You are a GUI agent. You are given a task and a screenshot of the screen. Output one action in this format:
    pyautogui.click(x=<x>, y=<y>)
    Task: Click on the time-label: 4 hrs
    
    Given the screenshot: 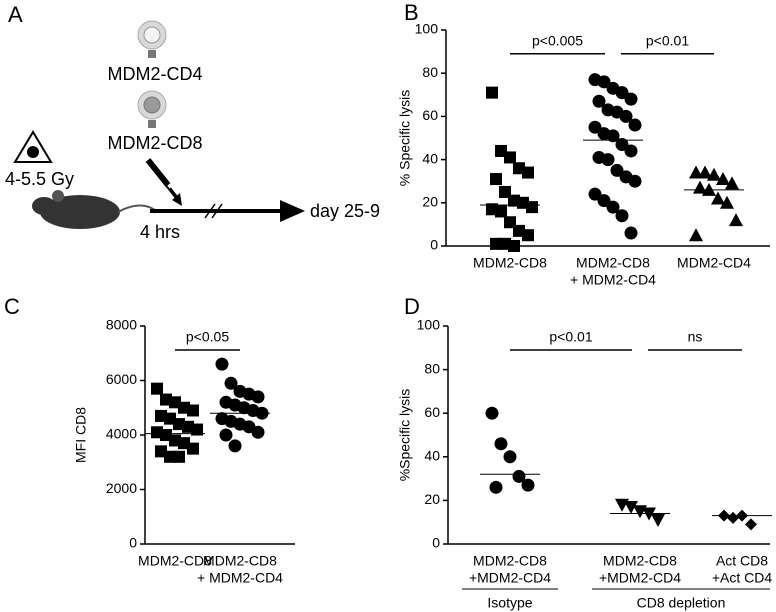 What is the action you would take?
    pyautogui.click(x=160, y=232)
    